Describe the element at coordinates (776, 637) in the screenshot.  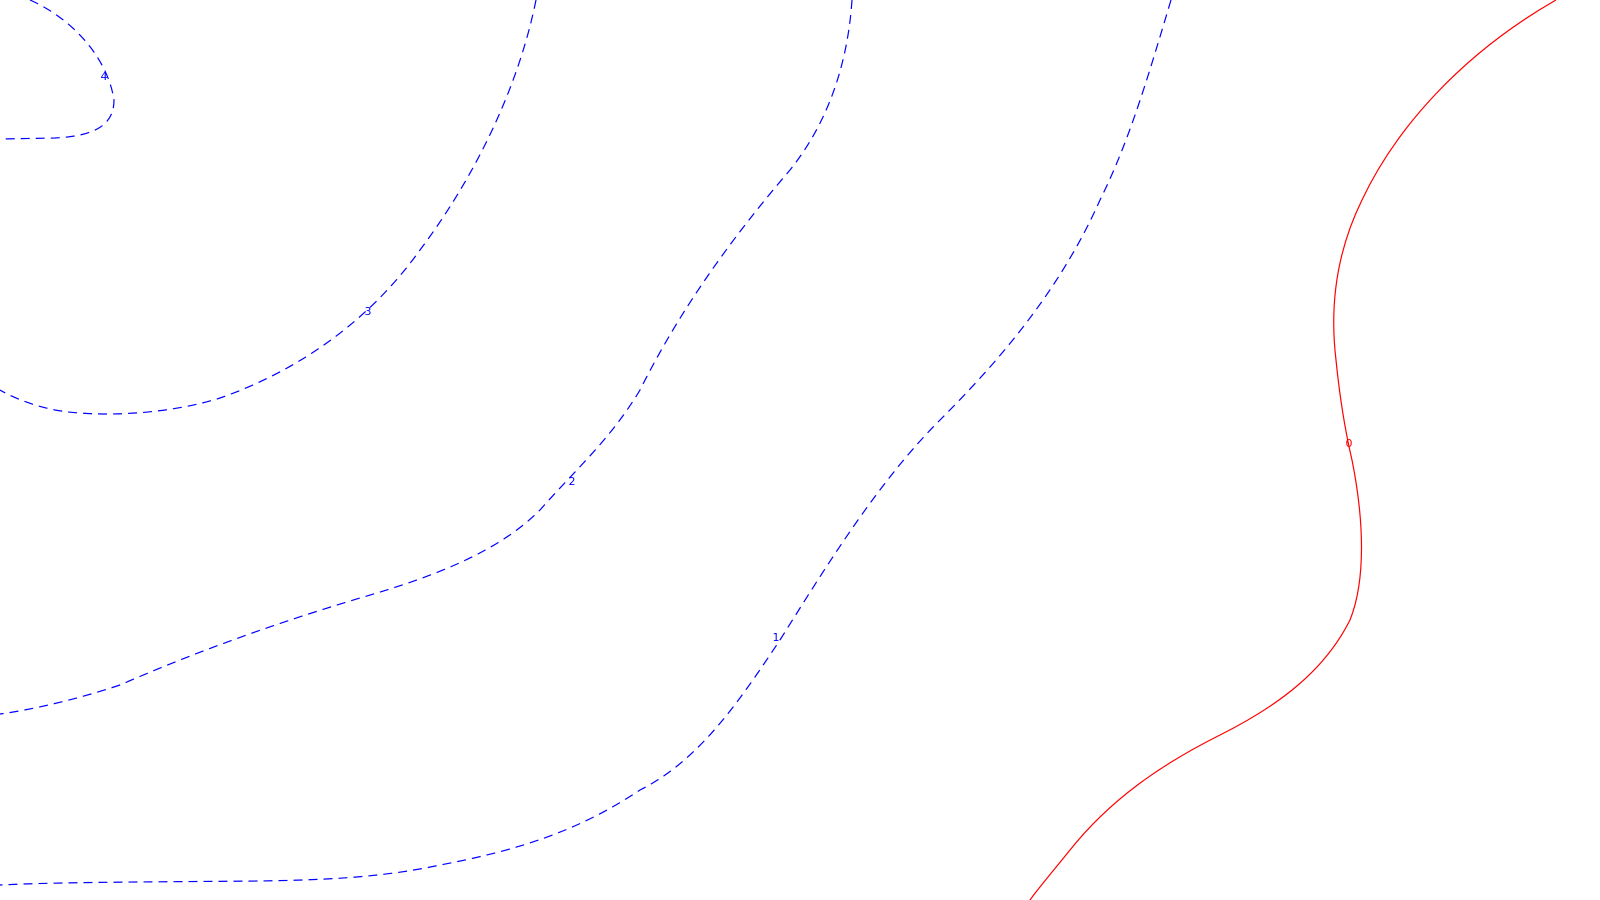
I see `contour-label-1: 1` at that location.